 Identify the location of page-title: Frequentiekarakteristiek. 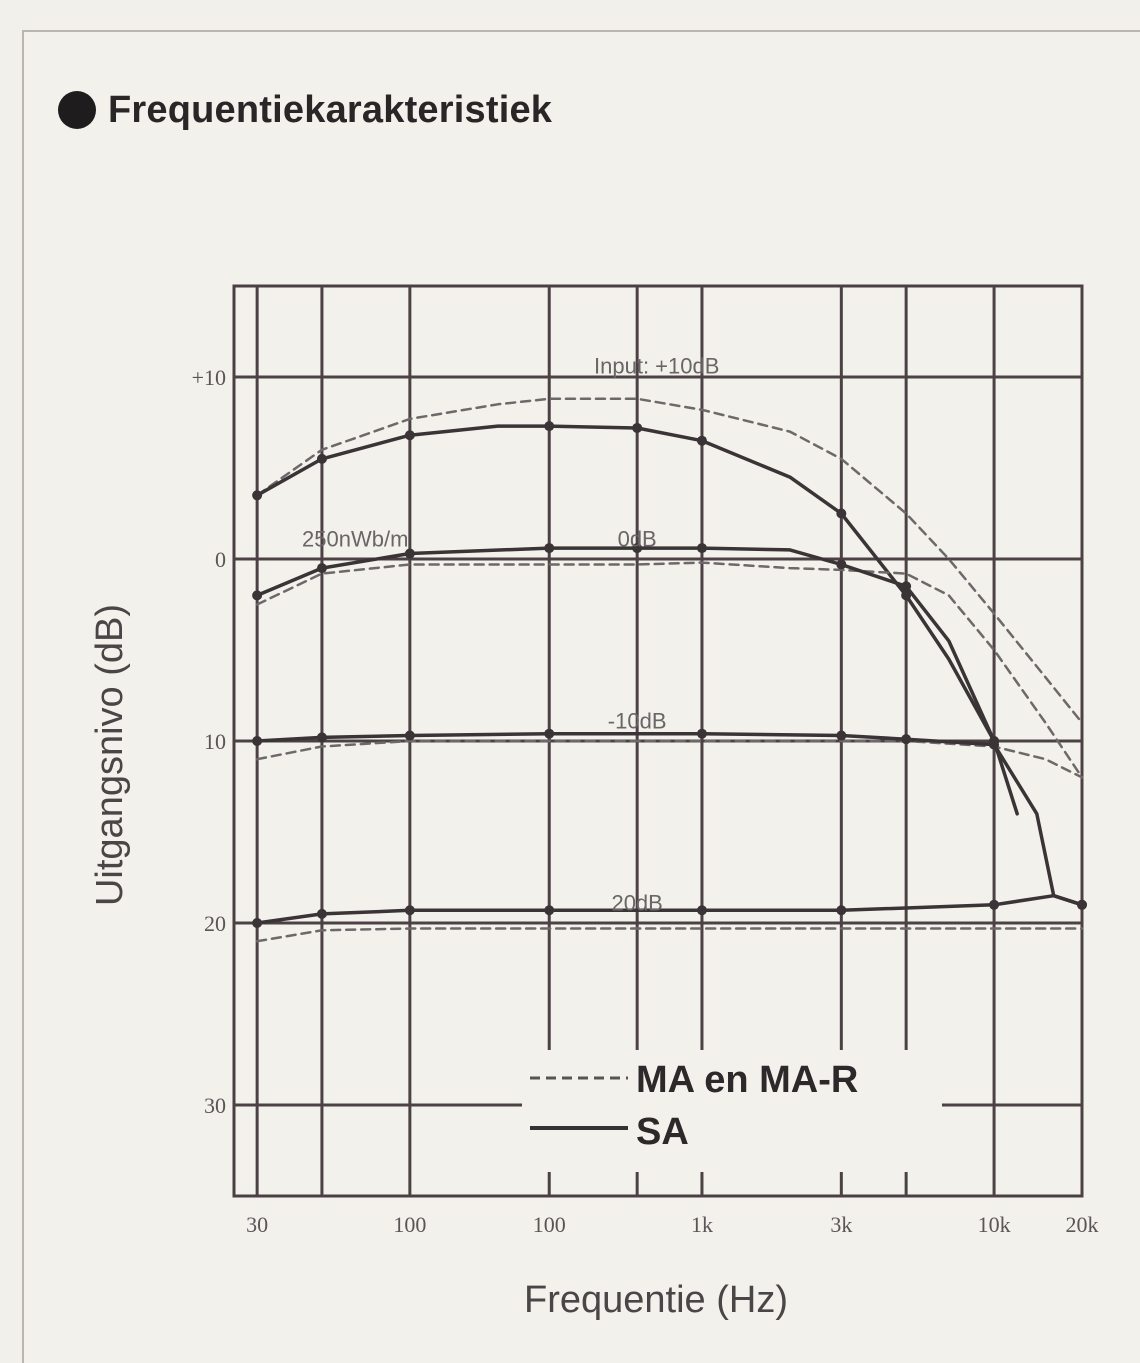
(330, 109).